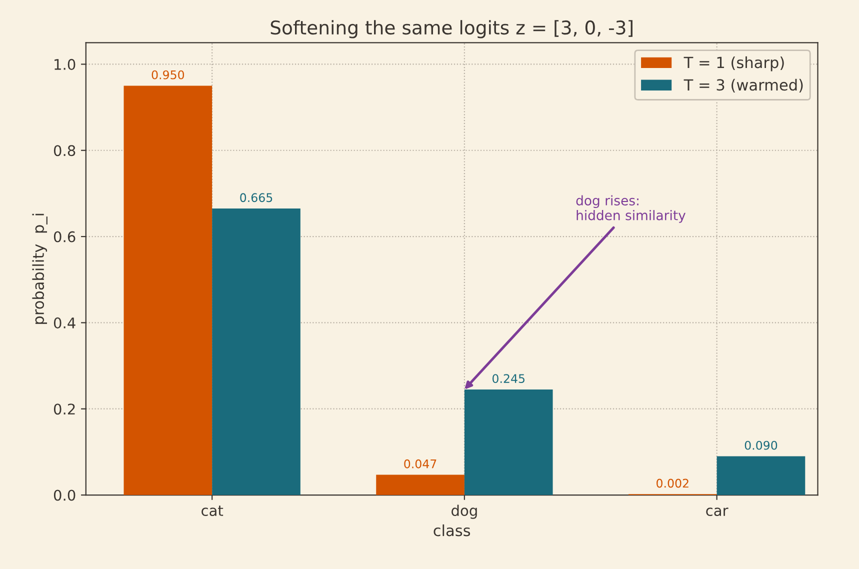 The height and width of the screenshot is (569, 859). I want to click on data-label: 0.950, so click(168, 75).